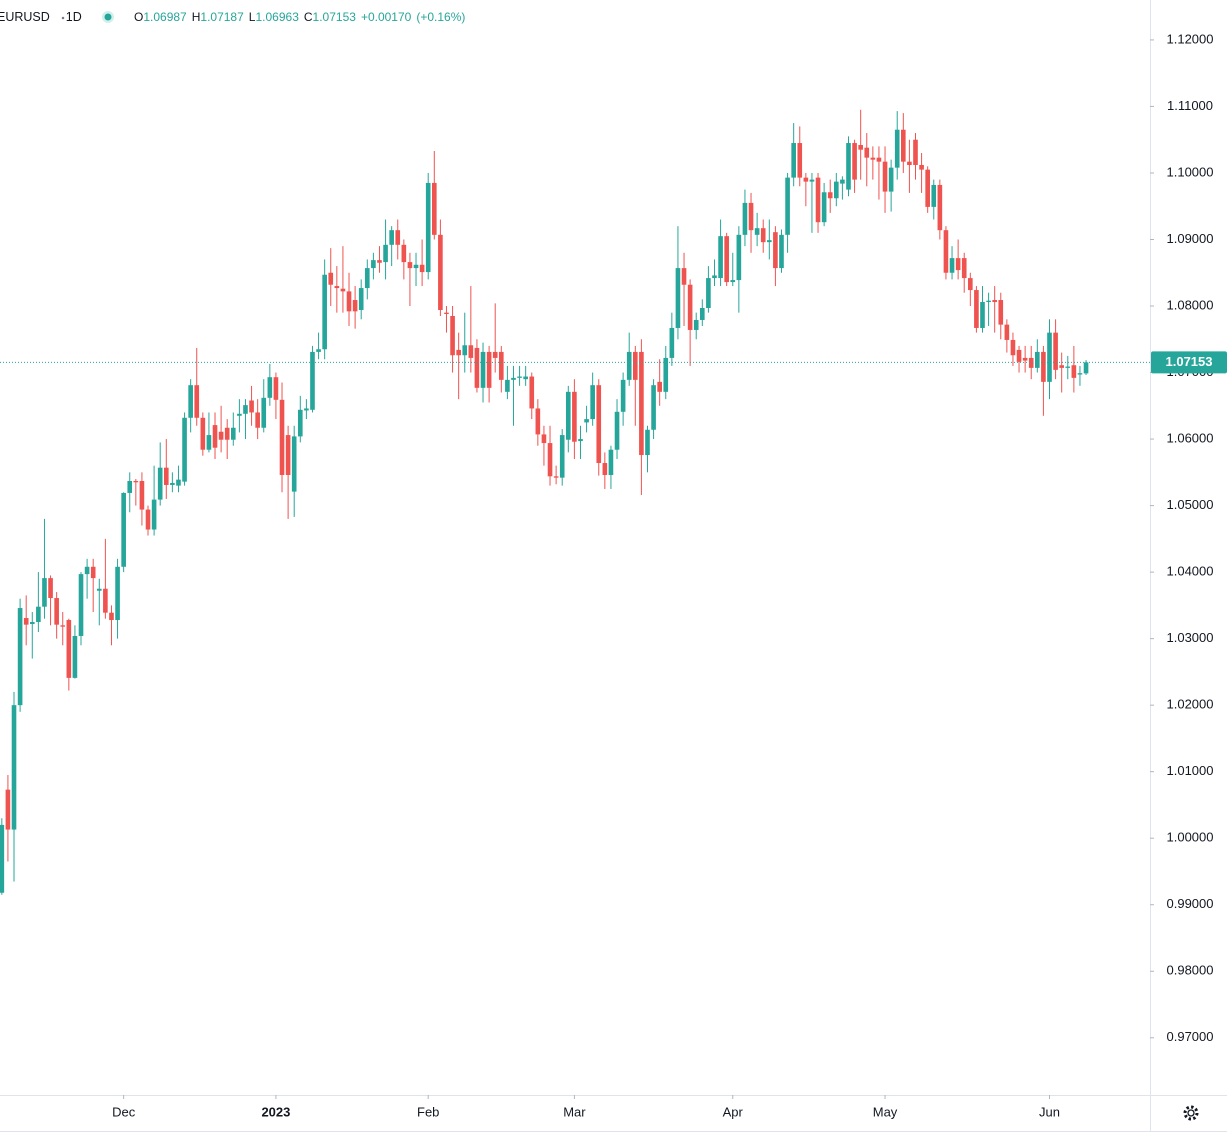 This screenshot has height=1132, width=1227. I want to click on ohlc-label: C, so click(308, 17).